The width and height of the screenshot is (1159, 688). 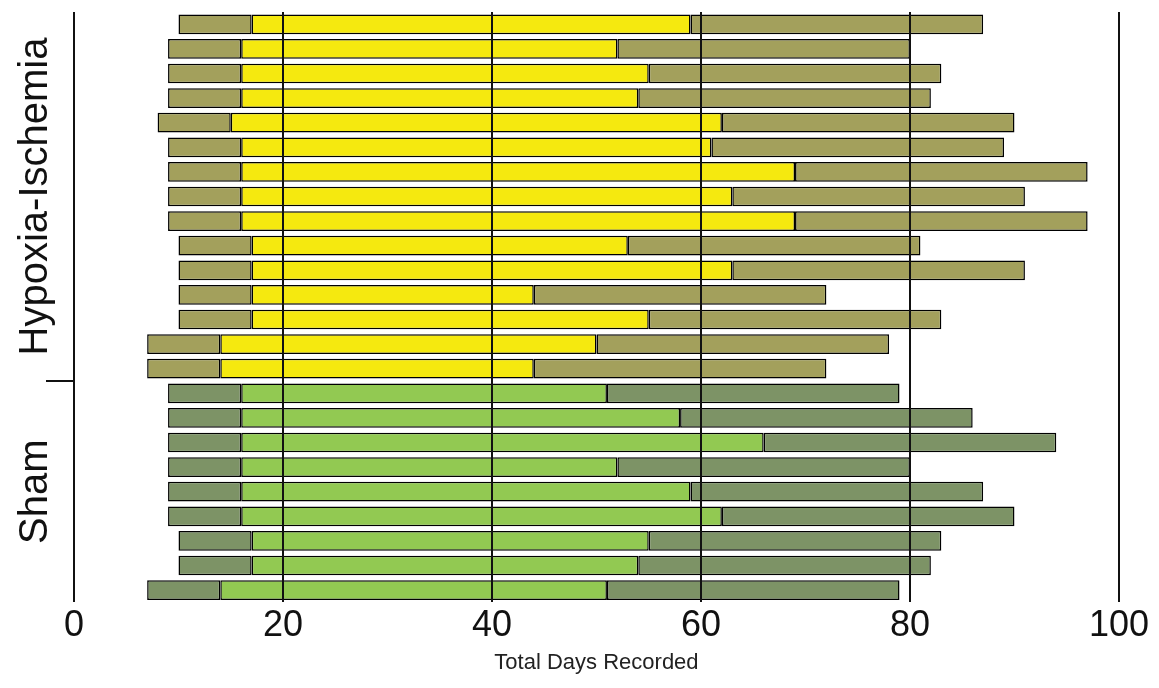 I want to click on x-tick-label: 20, so click(x=283, y=623).